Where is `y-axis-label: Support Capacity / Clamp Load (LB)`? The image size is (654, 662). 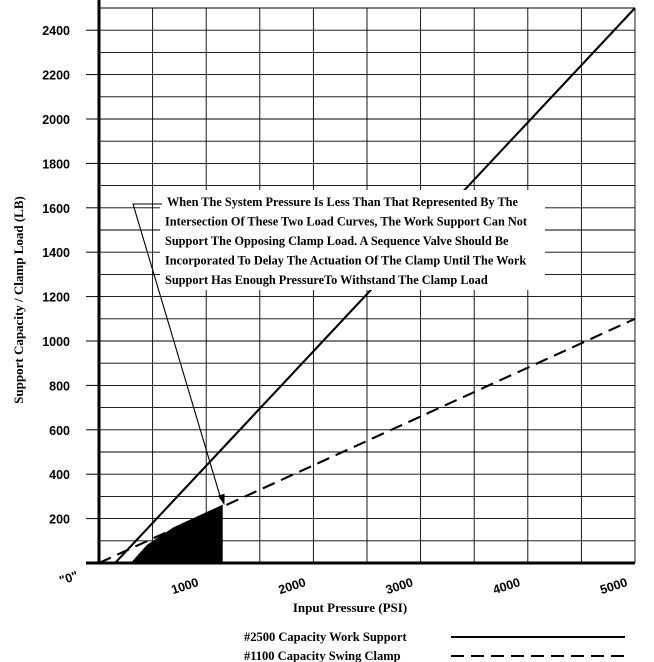 y-axis-label: Support Capacity / Clamp Load (LB) is located at coordinates (18, 300).